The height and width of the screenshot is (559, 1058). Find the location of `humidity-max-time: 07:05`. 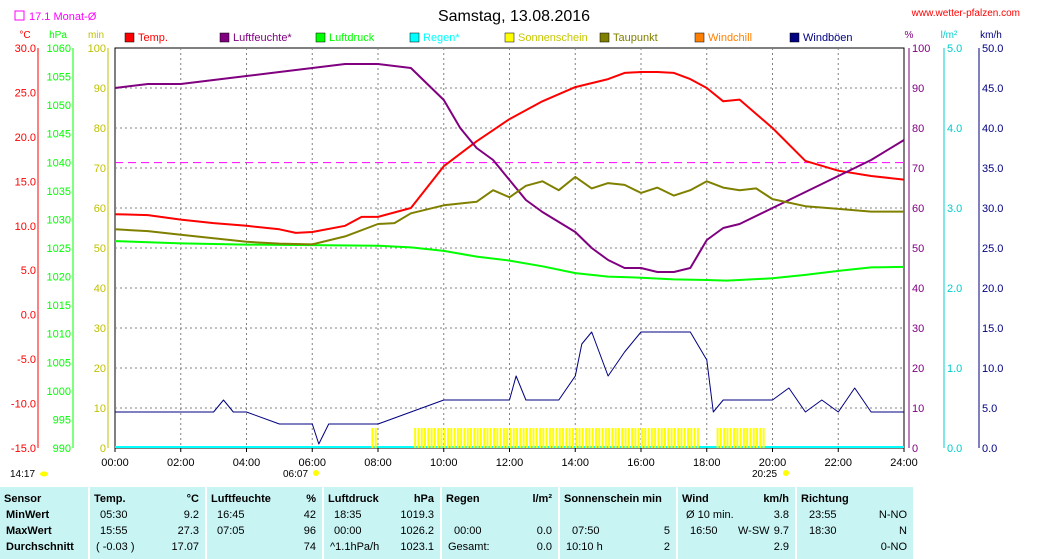

humidity-max-time: 07:05 is located at coordinates (231, 531).